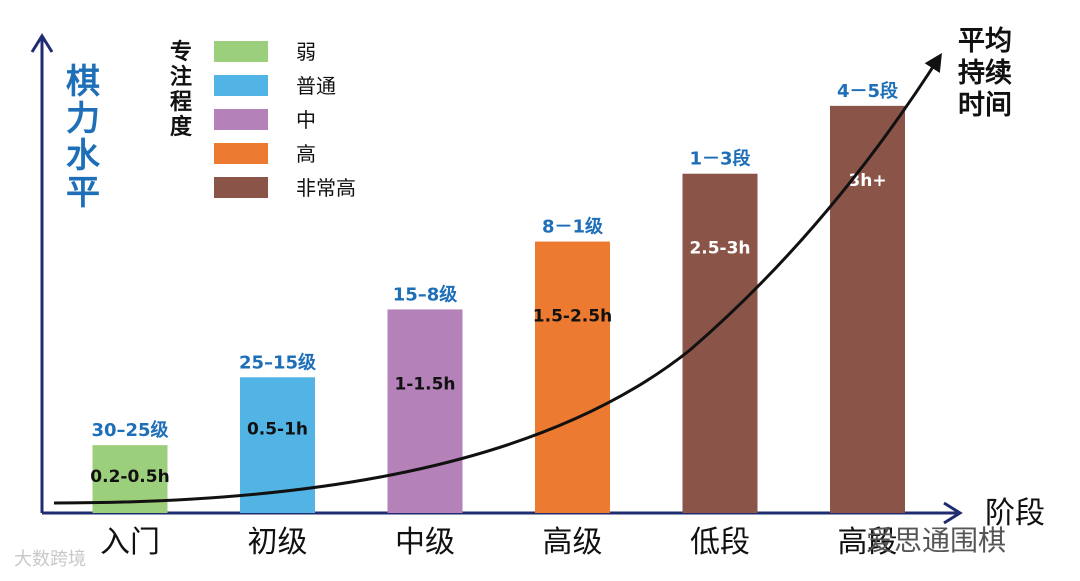  Describe the element at coordinates (426, 294) in the screenshot. I see `bar-level-label-2: 15–8级` at that location.